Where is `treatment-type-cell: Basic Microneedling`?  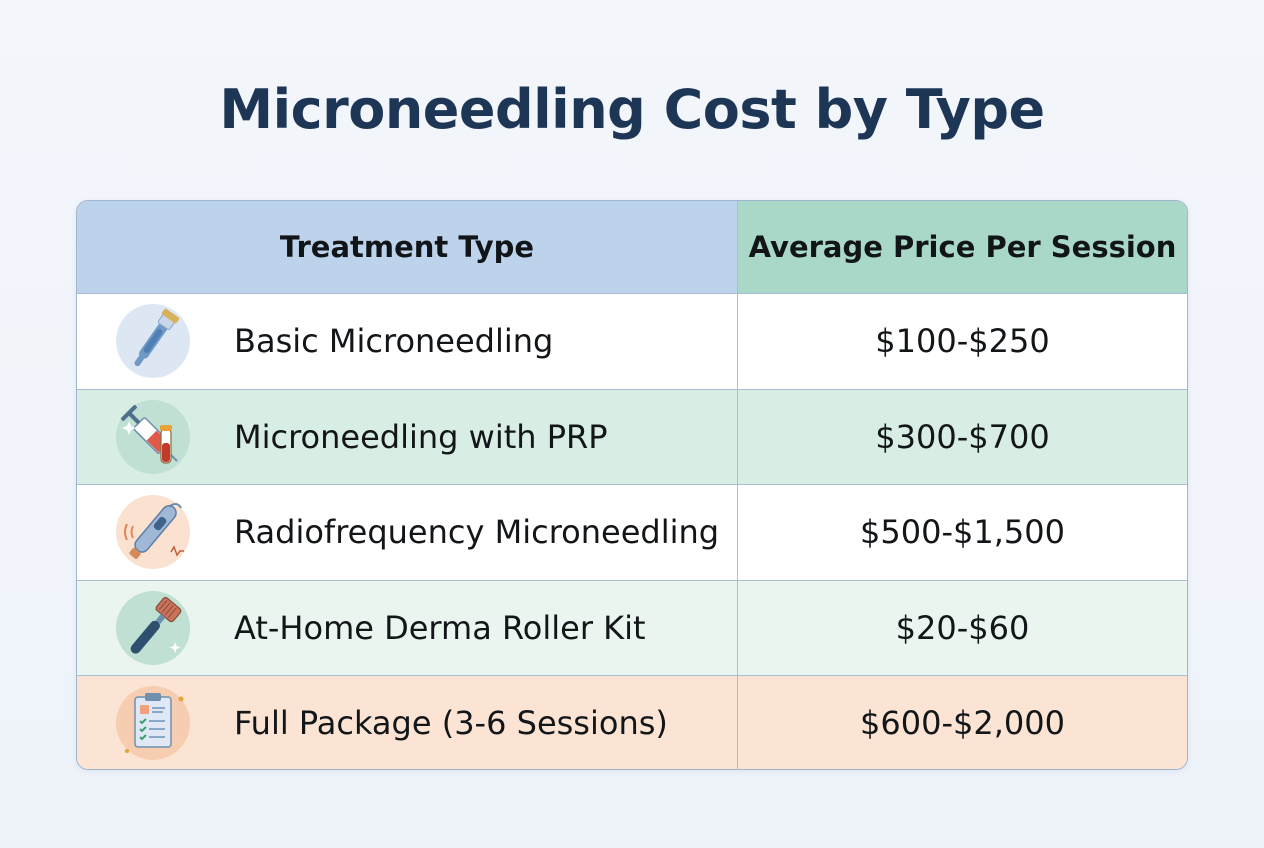
treatment-type-cell: Basic Microneedling is located at coordinates (407, 341).